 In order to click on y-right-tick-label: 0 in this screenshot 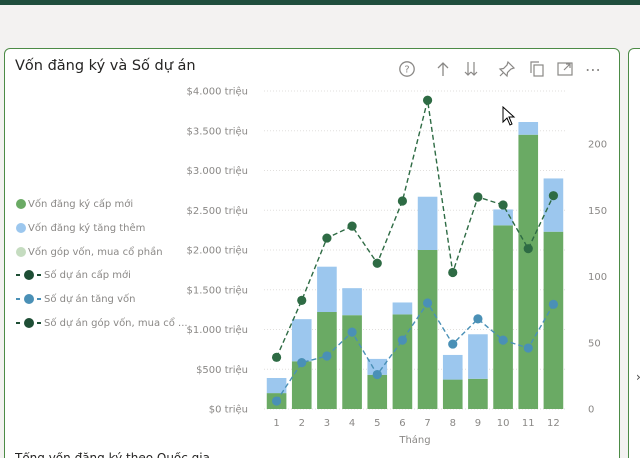, I will do `click(591, 410)`.